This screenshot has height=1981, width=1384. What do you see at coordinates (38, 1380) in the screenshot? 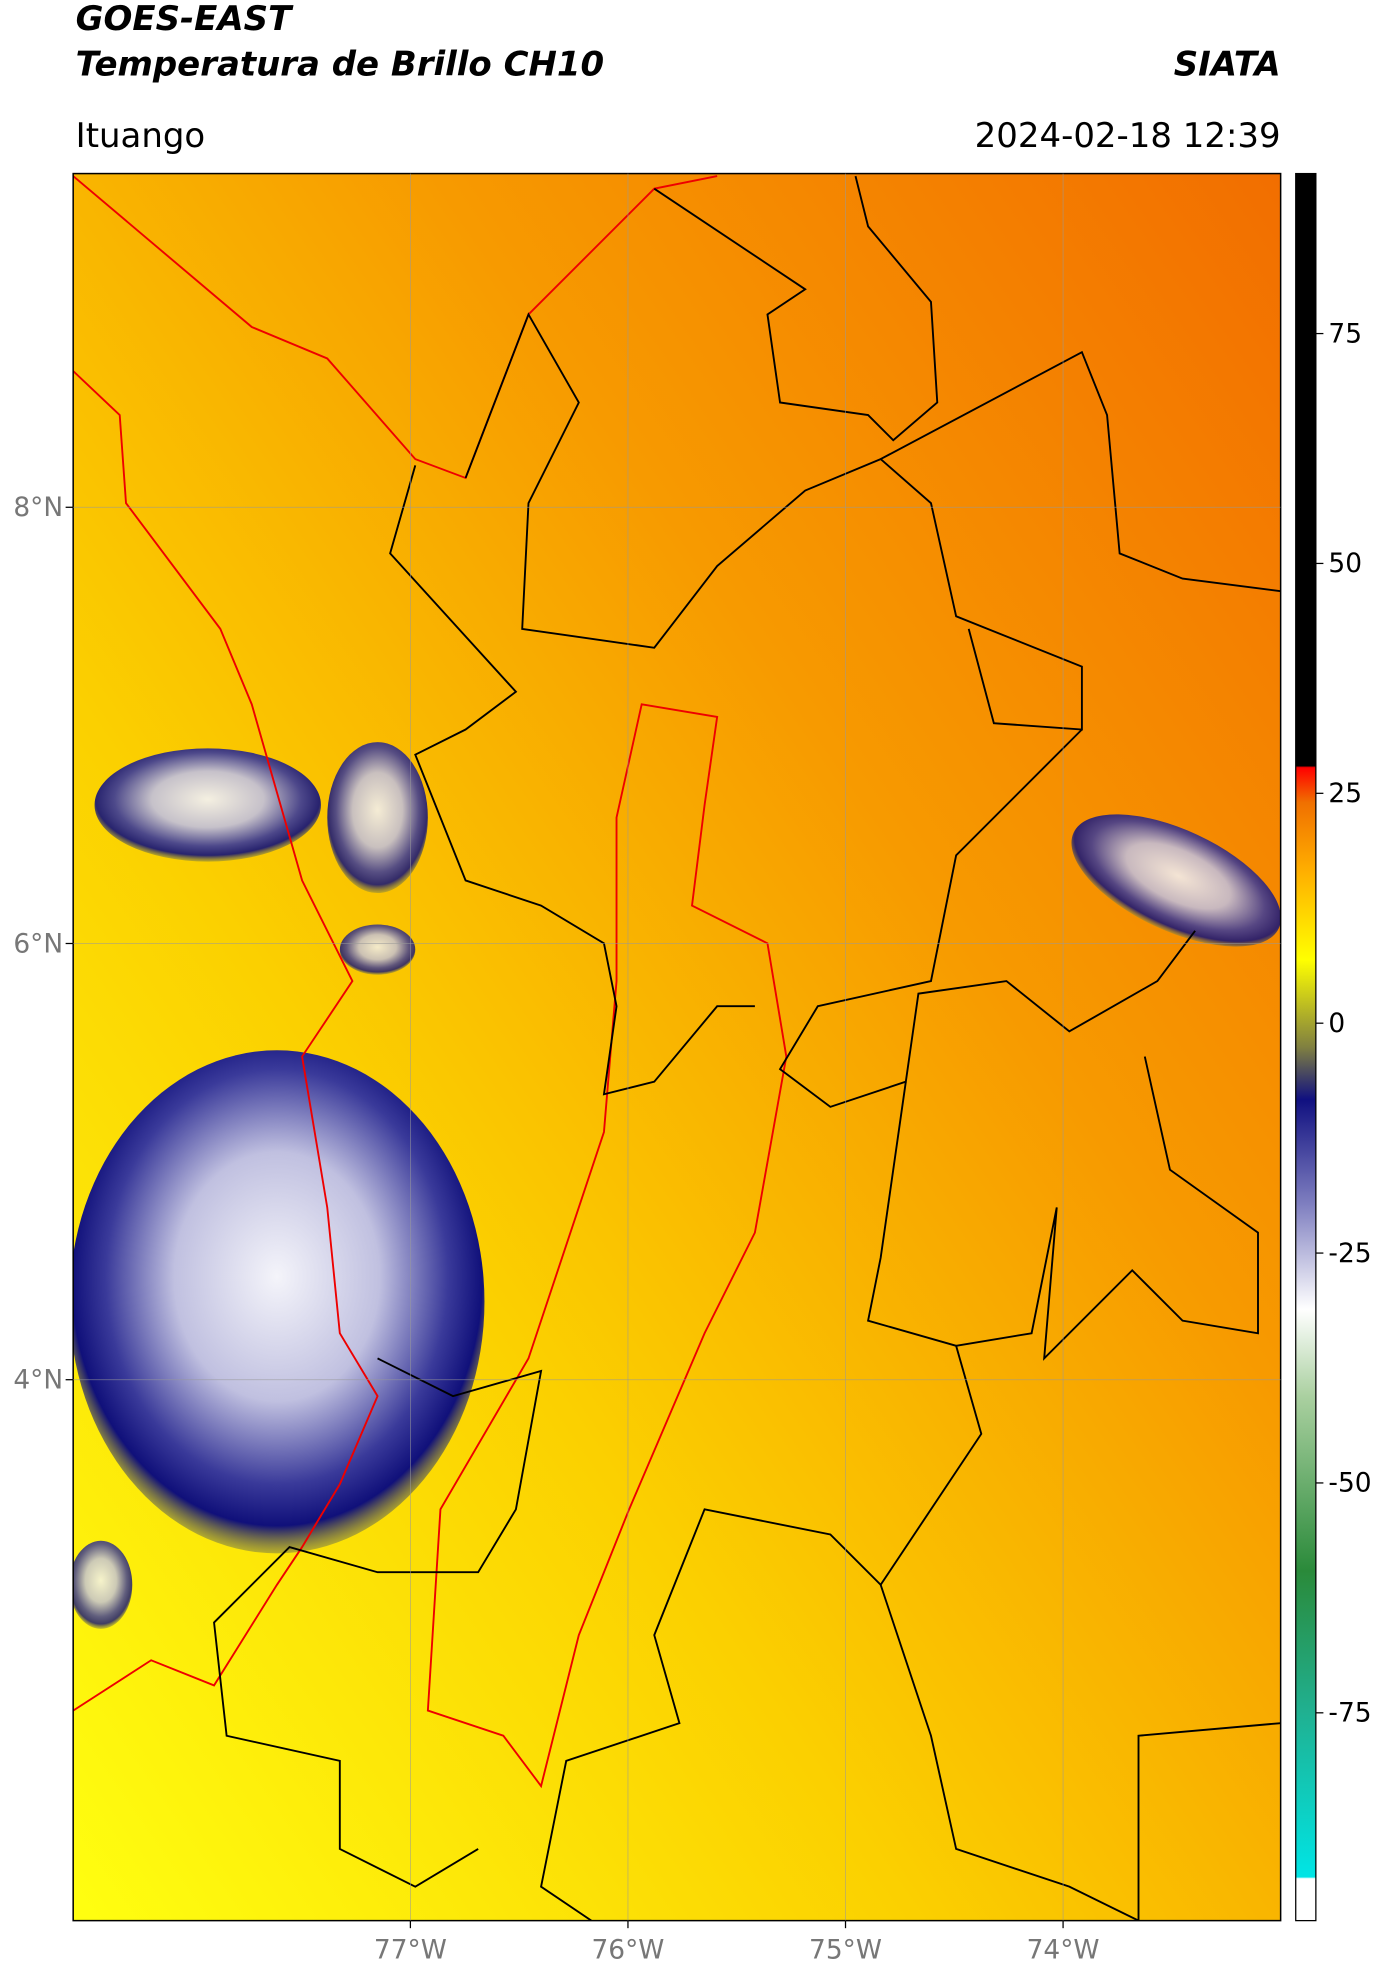
I see `y-tick-label: 4°N` at bounding box center [38, 1380].